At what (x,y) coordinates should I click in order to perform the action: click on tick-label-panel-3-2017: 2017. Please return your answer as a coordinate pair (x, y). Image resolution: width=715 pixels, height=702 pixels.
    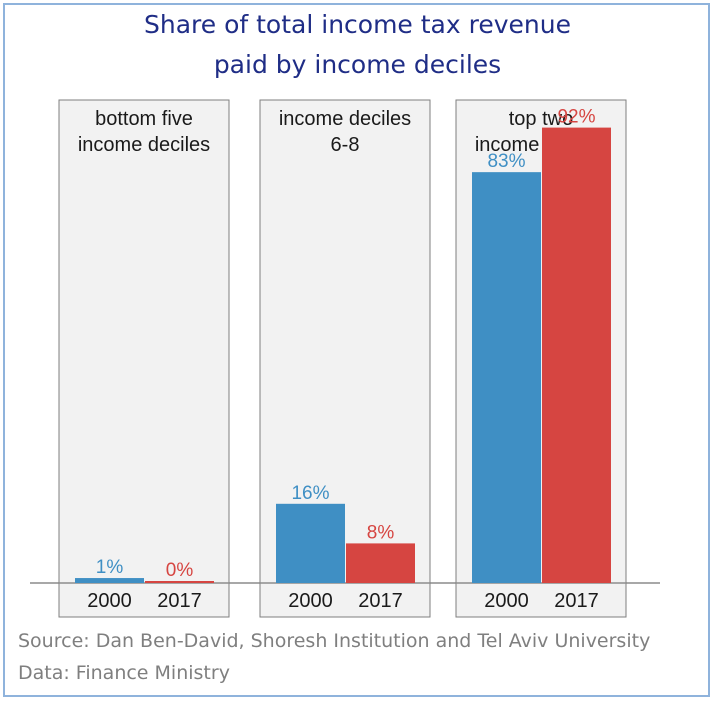
    Looking at the image, I should click on (576, 601).